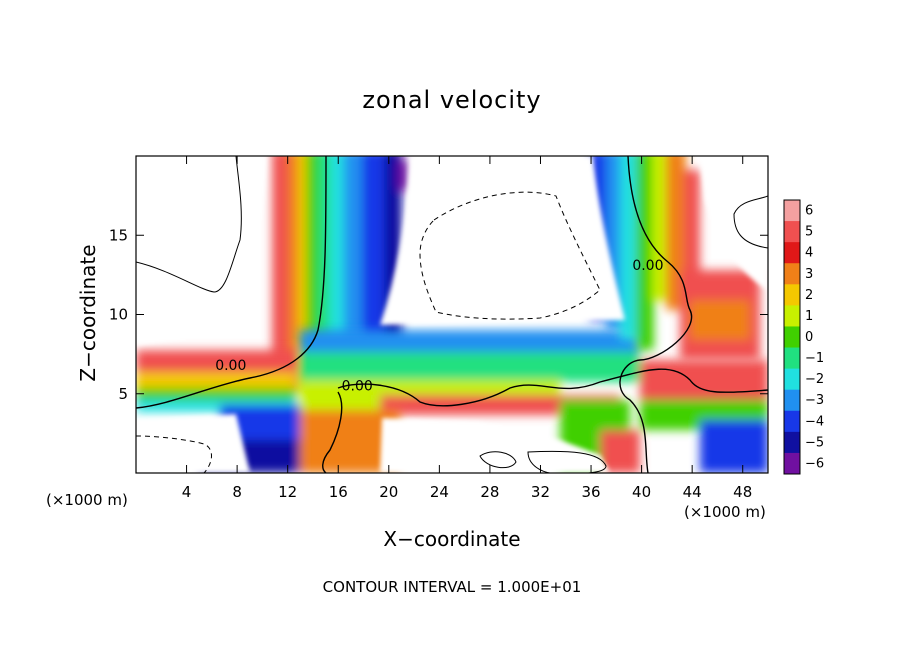 The width and height of the screenshot is (904, 654). Describe the element at coordinates (452, 100) in the screenshot. I see `chart-title: zonal velocity` at that location.